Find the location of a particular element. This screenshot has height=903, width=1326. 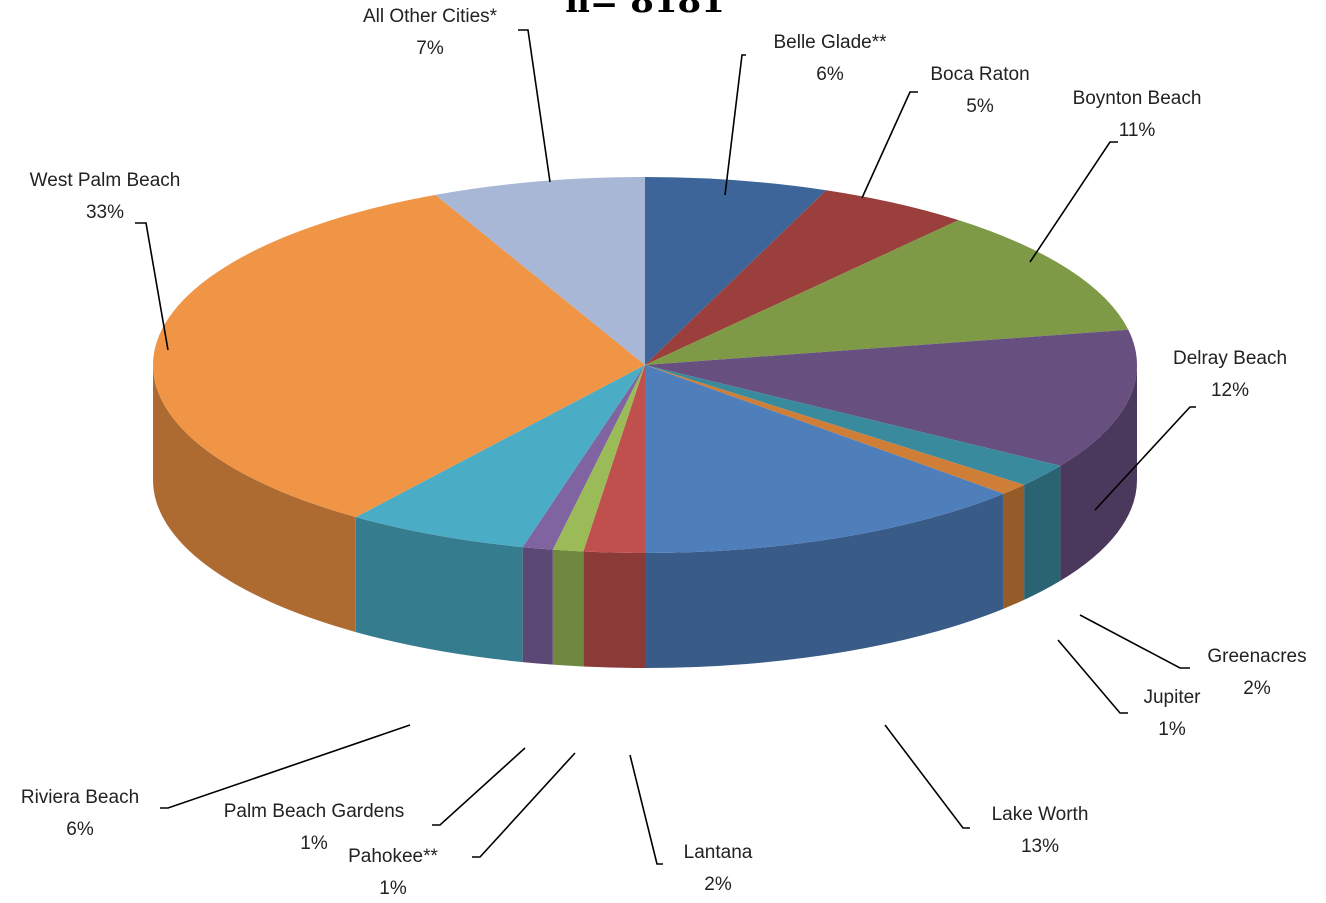

slice-percent: 5% is located at coordinates (980, 106).